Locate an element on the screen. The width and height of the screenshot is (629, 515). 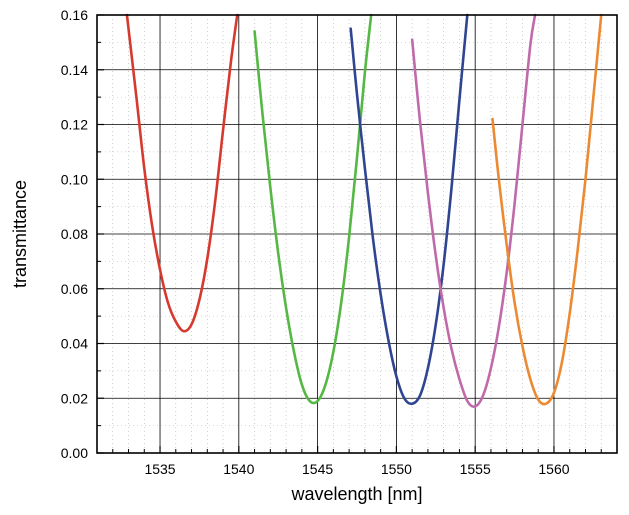
y-tick-label: 0.02 is located at coordinates (74, 398).